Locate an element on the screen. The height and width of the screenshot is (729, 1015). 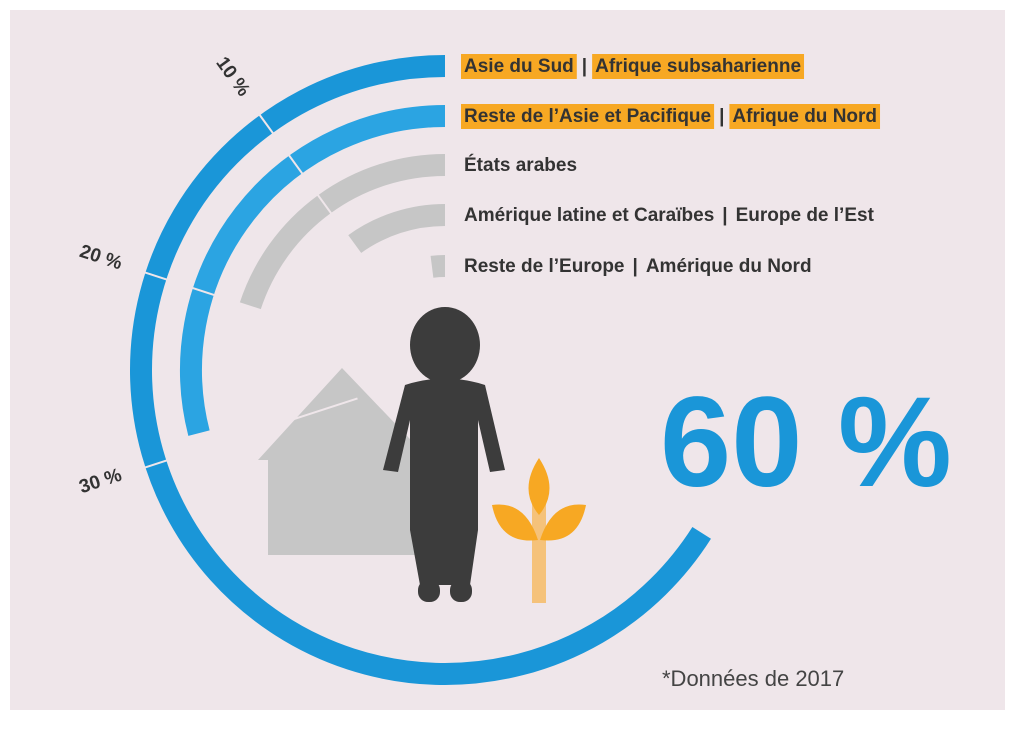
region-name: Afrique du Nord is located at coordinates (804, 116).